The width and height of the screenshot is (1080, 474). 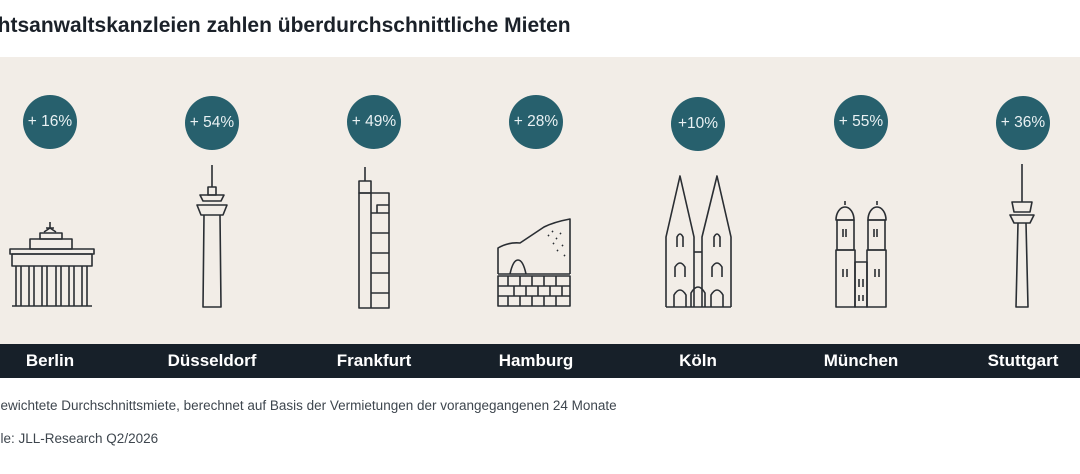 I want to click on value-badge-5: + 55%, so click(x=861, y=122).